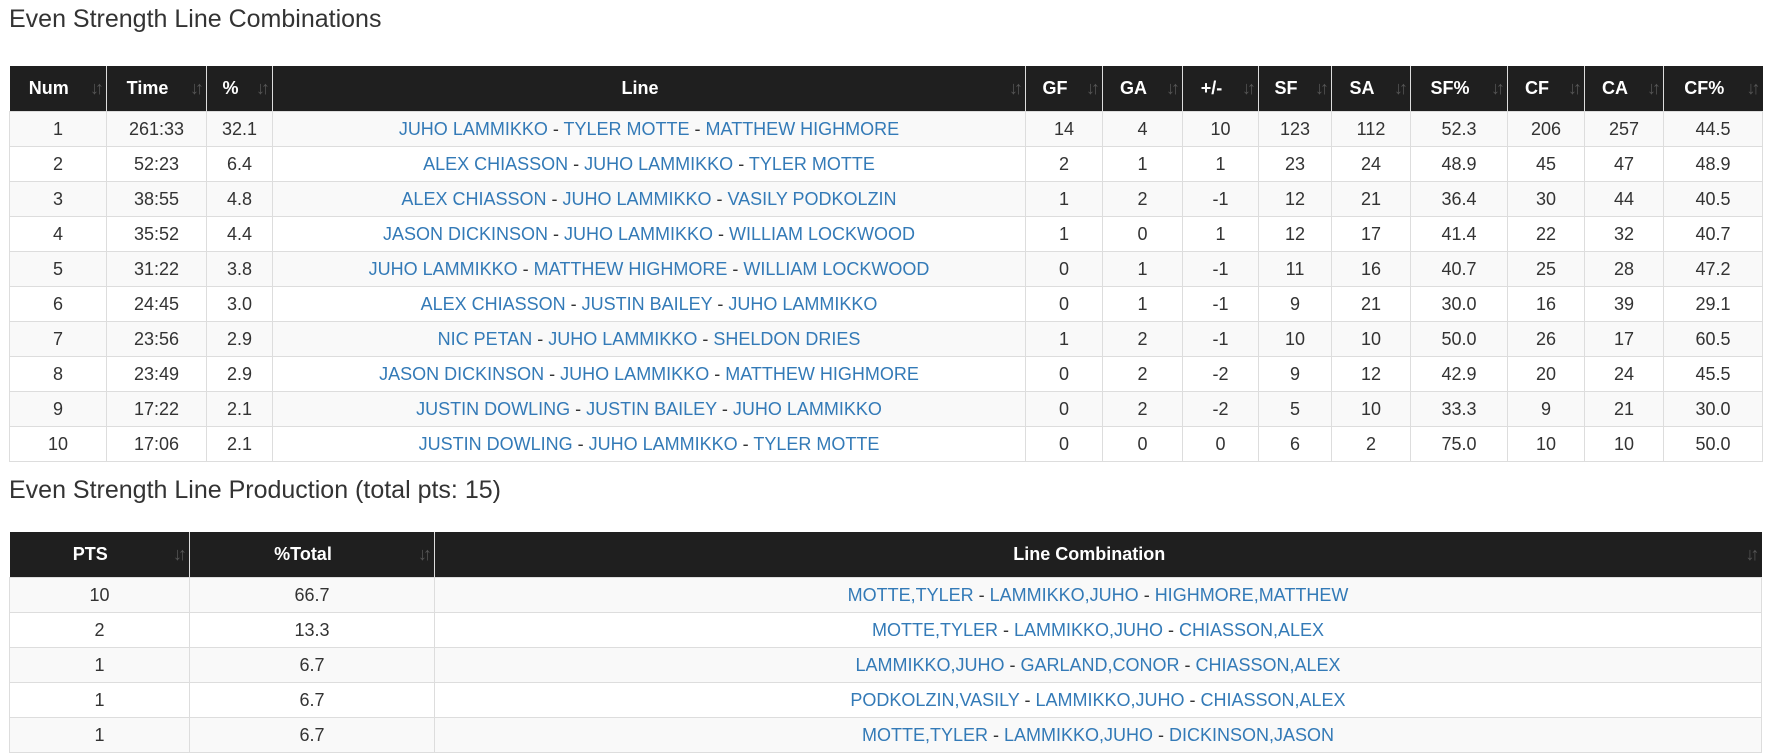 The image size is (1765, 755). What do you see at coordinates (1142, 339) in the screenshot?
I see `stat-cell: 2` at bounding box center [1142, 339].